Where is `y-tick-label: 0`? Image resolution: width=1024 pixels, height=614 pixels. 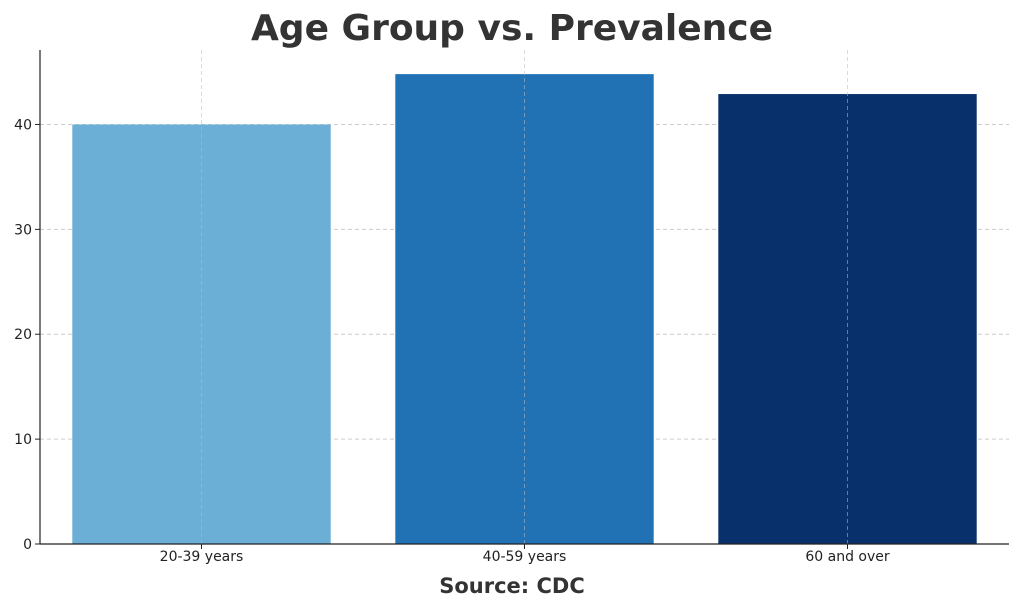
y-tick-label: 0 is located at coordinates (27, 545).